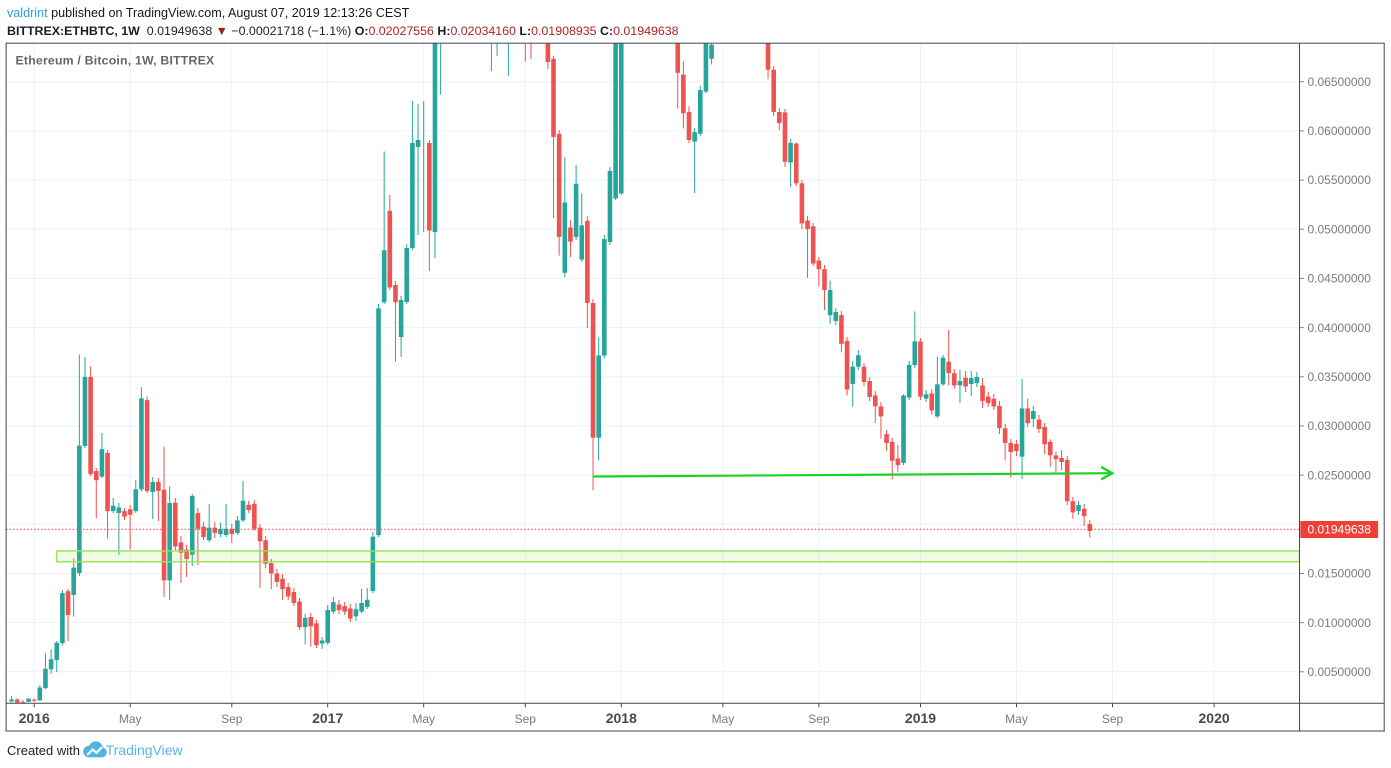 The width and height of the screenshot is (1391, 768). What do you see at coordinates (621, 718) in the screenshot?
I see `svg-text: 2018` at bounding box center [621, 718].